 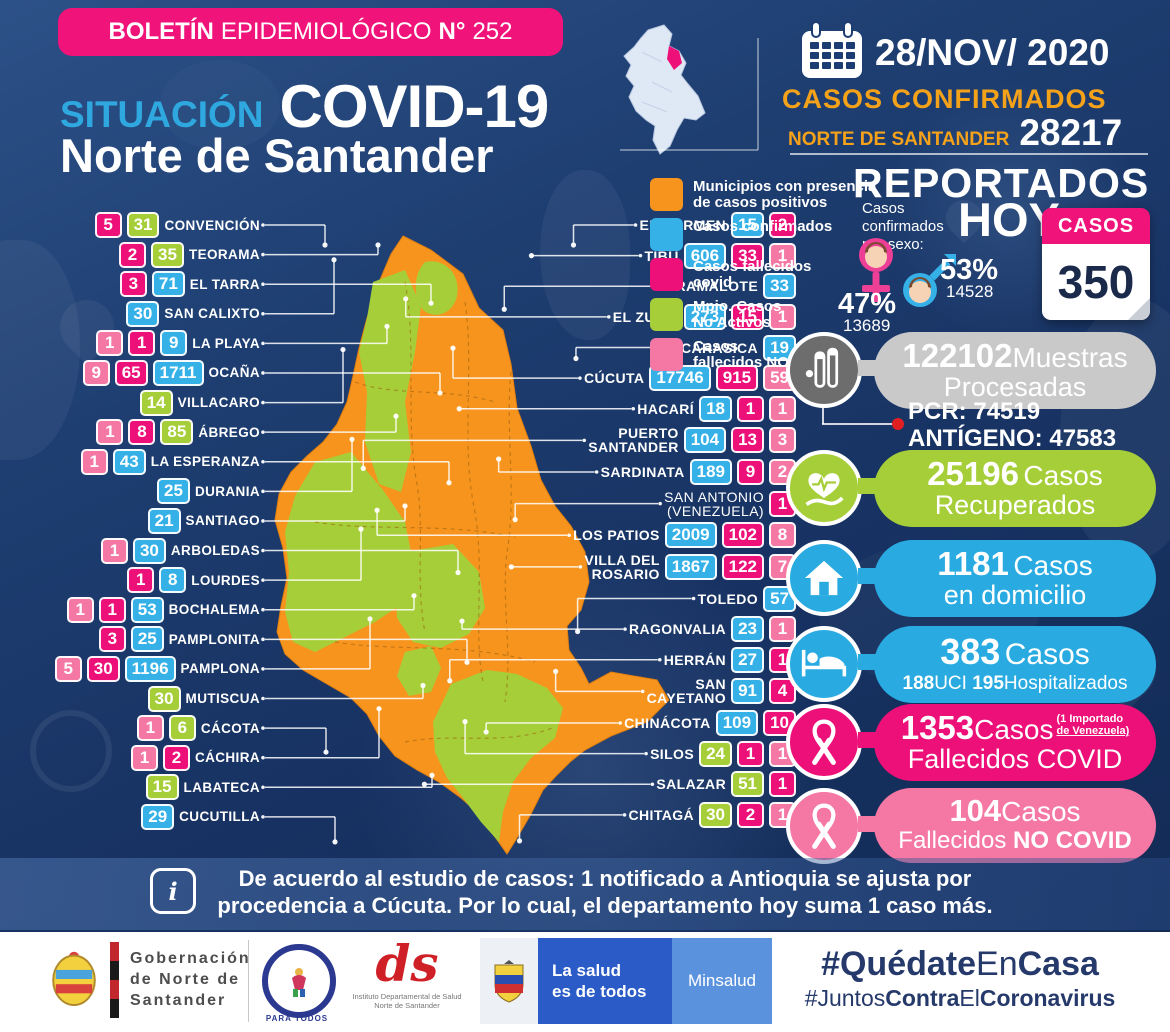 What do you see at coordinates (177, 225) in the screenshot?
I see `municipality-row: 5 31 CONVENCIÓN` at bounding box center [177, 225].